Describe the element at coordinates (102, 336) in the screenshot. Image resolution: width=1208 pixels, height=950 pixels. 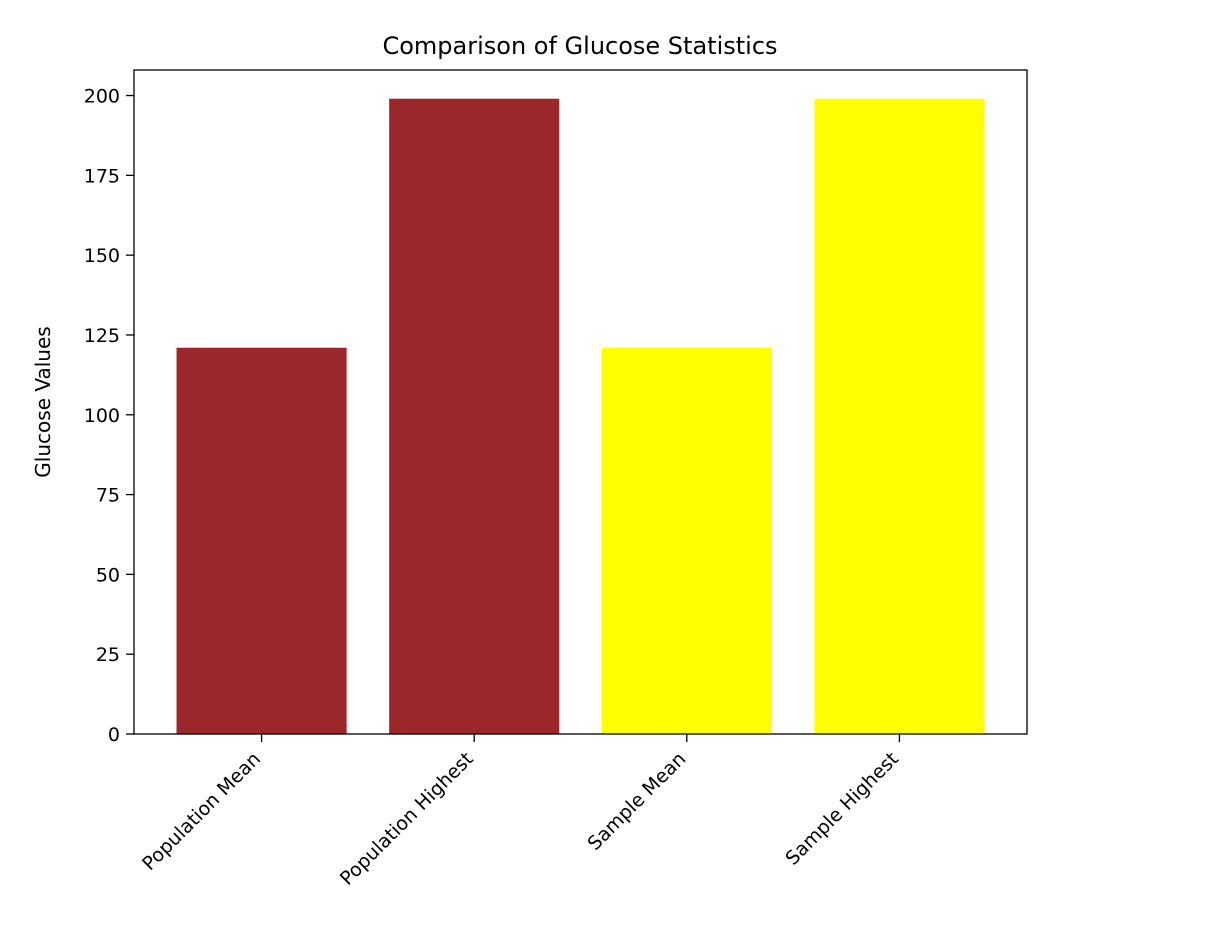
I see `y-tick-label: 125` at that location.